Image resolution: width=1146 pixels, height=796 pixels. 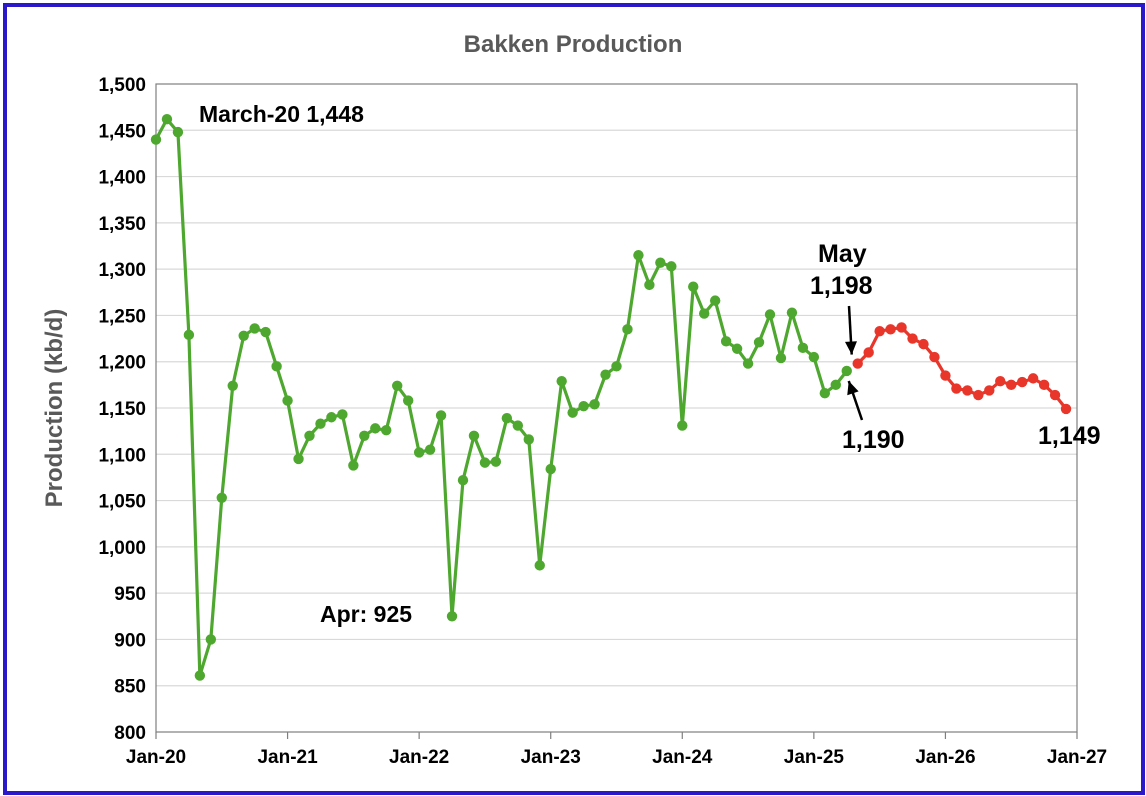 I want to click on annotation-may-value: 1,198, so click(x=841, y=286).